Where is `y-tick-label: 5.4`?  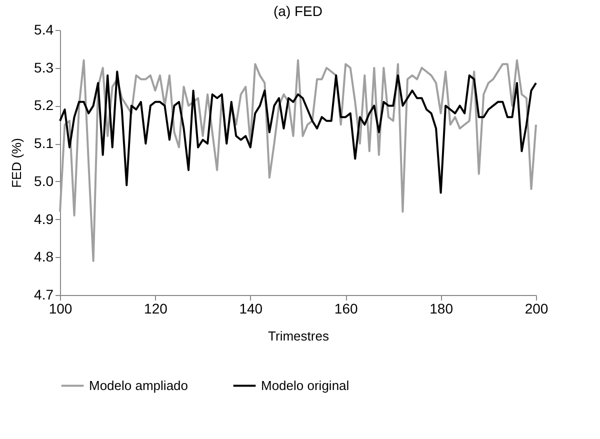
y-tick-label: 5.4 is located at coordinates (44, 30).